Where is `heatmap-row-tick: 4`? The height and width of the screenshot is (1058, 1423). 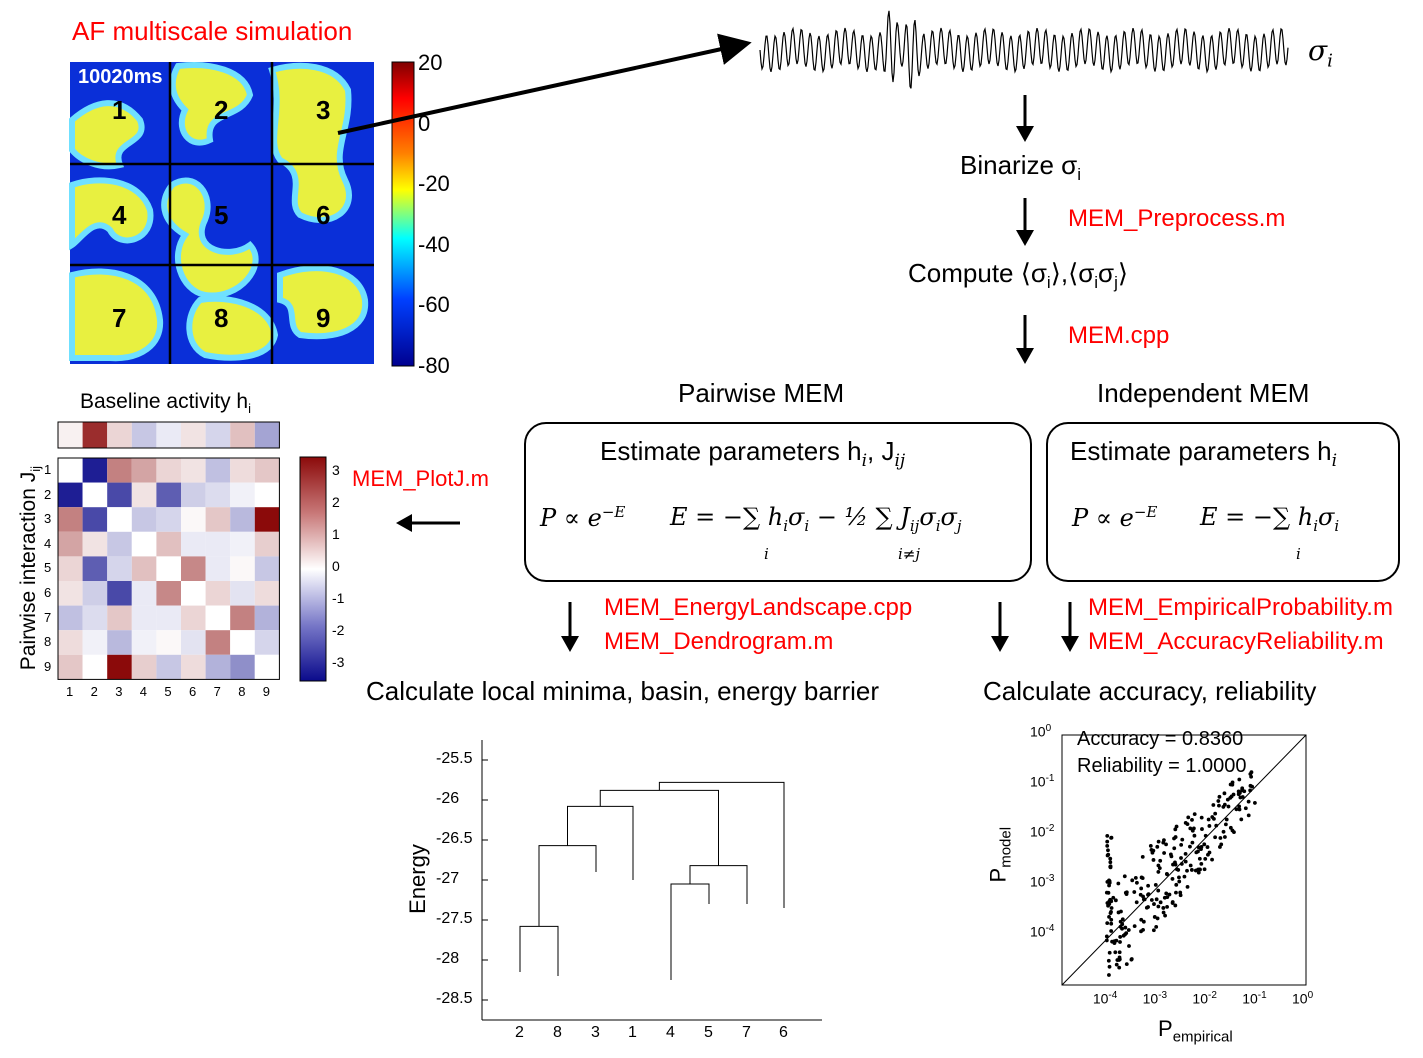
heatmap-row-tick: 4 is located at coordinates (48, 543).